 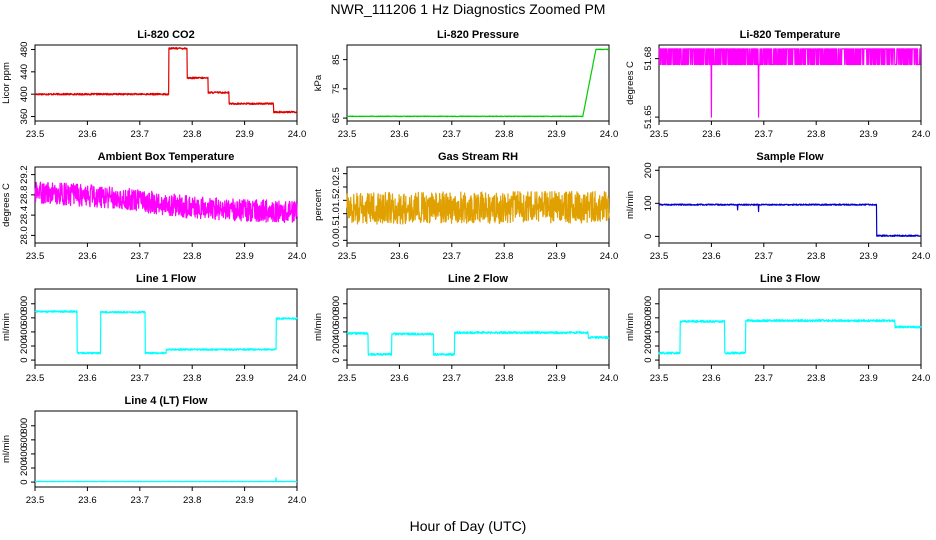 I want to click on y-tick-label: 480, so click(x=24, y=50).